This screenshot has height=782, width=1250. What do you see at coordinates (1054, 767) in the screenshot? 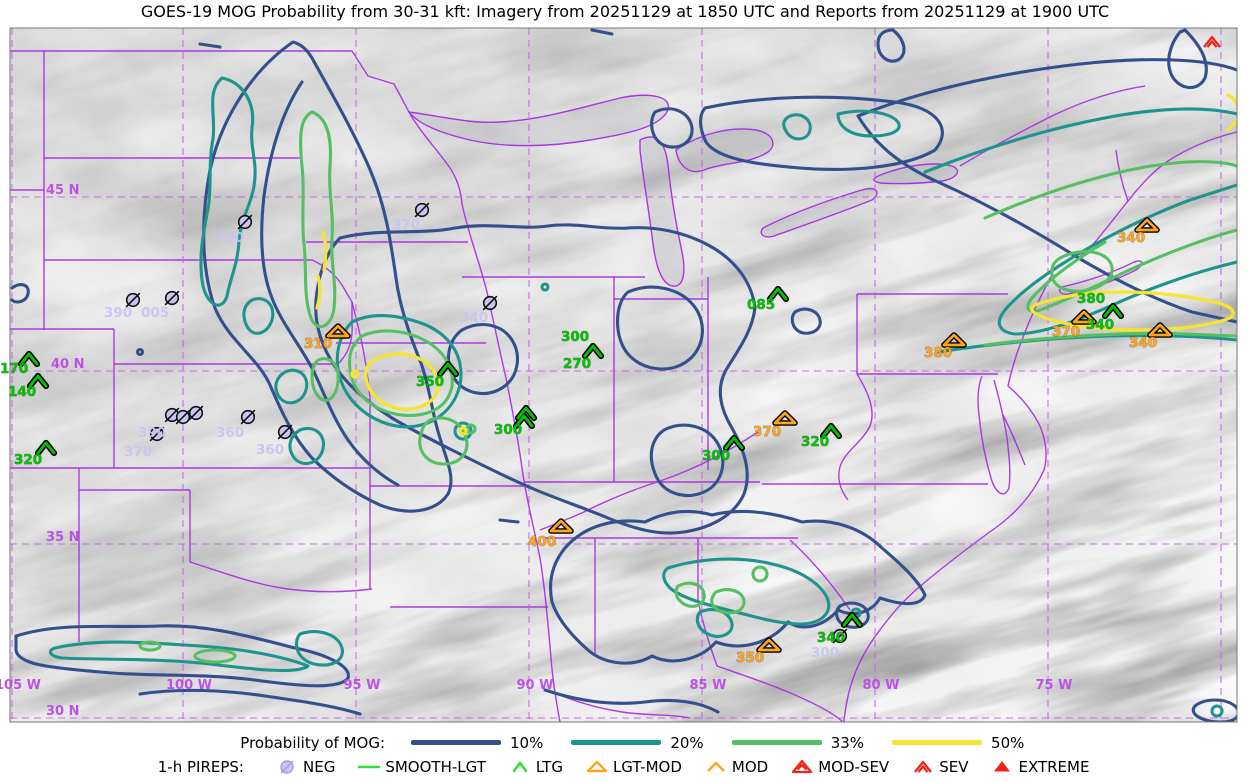
I see `legend-pirep-label: EXTREME` at bounding box center [1054, 767].